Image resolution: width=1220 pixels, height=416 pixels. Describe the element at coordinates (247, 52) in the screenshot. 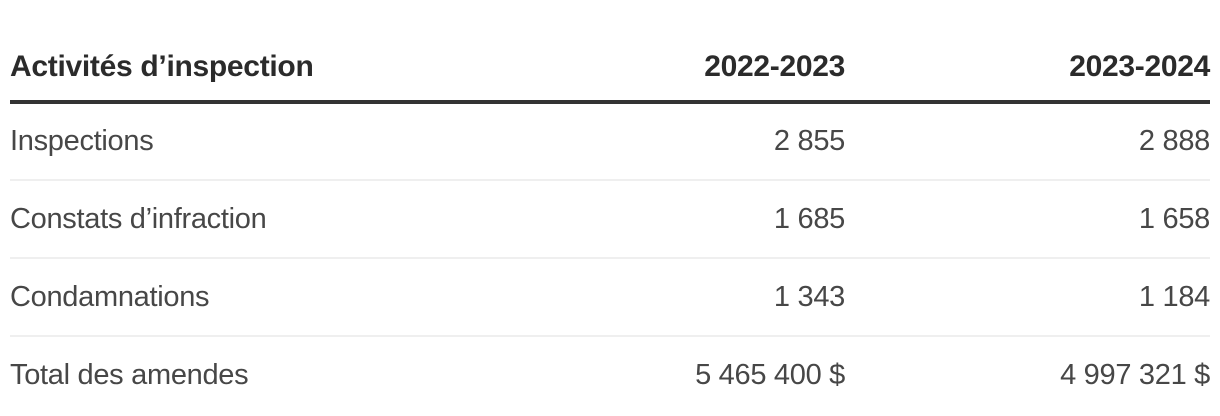

I see `table-title: Activités d’inspection` at that location.